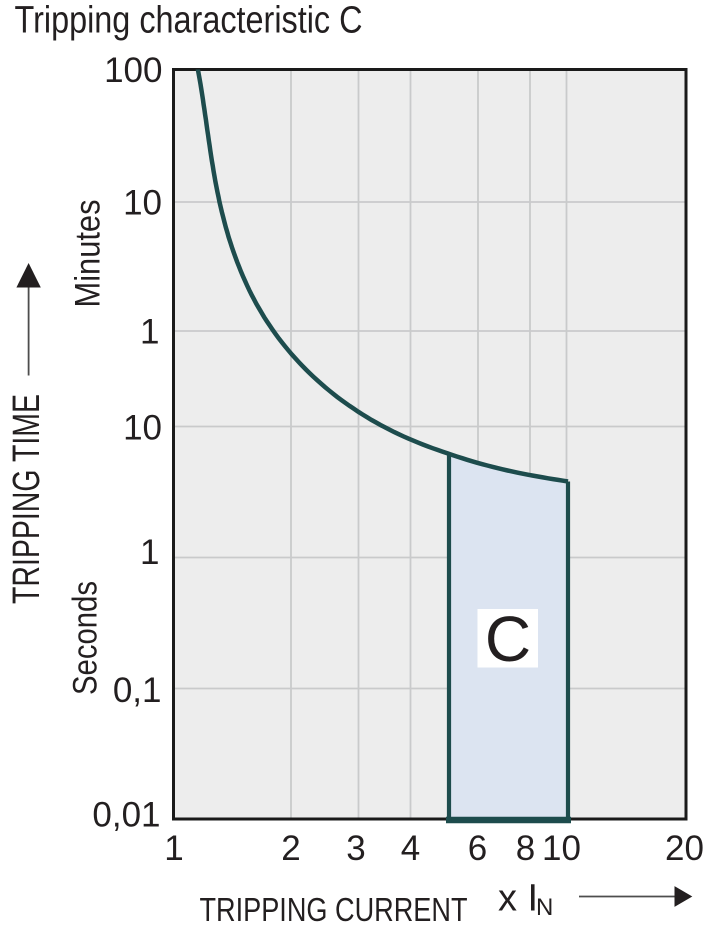 This screenshot has height=928, width=720. I want to click on svg-text: 8, so click(525, 848).